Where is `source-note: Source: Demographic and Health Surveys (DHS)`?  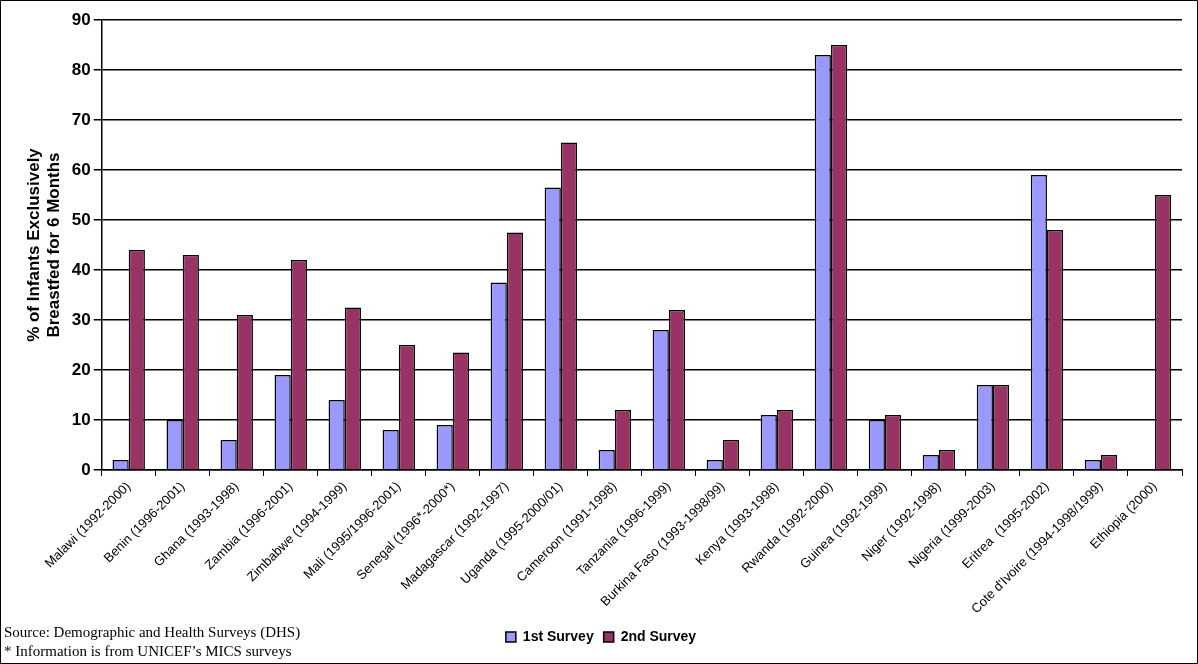
source-note: Source: Demographic and Health Surveys (DHS) is located at coordinates (152, 632).